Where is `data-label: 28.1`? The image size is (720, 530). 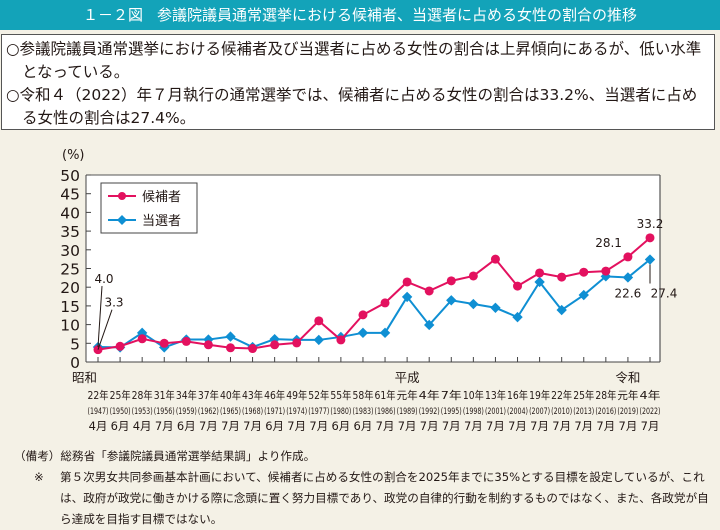
data-label: 28.1 is located at coordinates (608, 243).